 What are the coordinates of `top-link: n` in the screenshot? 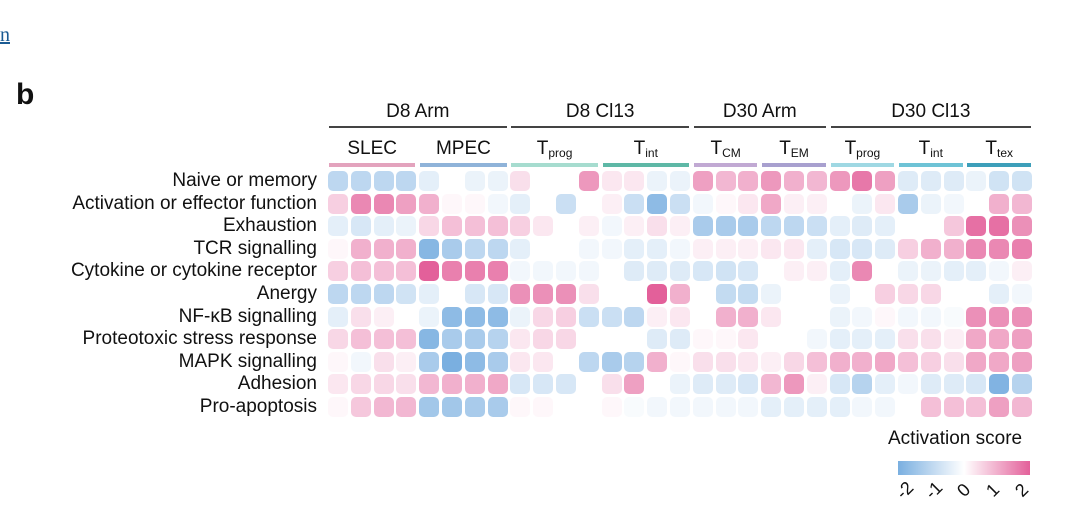 It's located at (5, 35).